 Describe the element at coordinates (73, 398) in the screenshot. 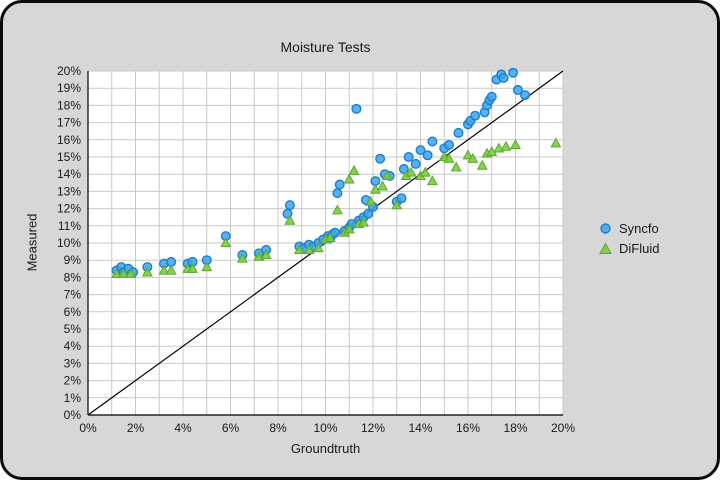

I see `svg-text: 1%` at that location.